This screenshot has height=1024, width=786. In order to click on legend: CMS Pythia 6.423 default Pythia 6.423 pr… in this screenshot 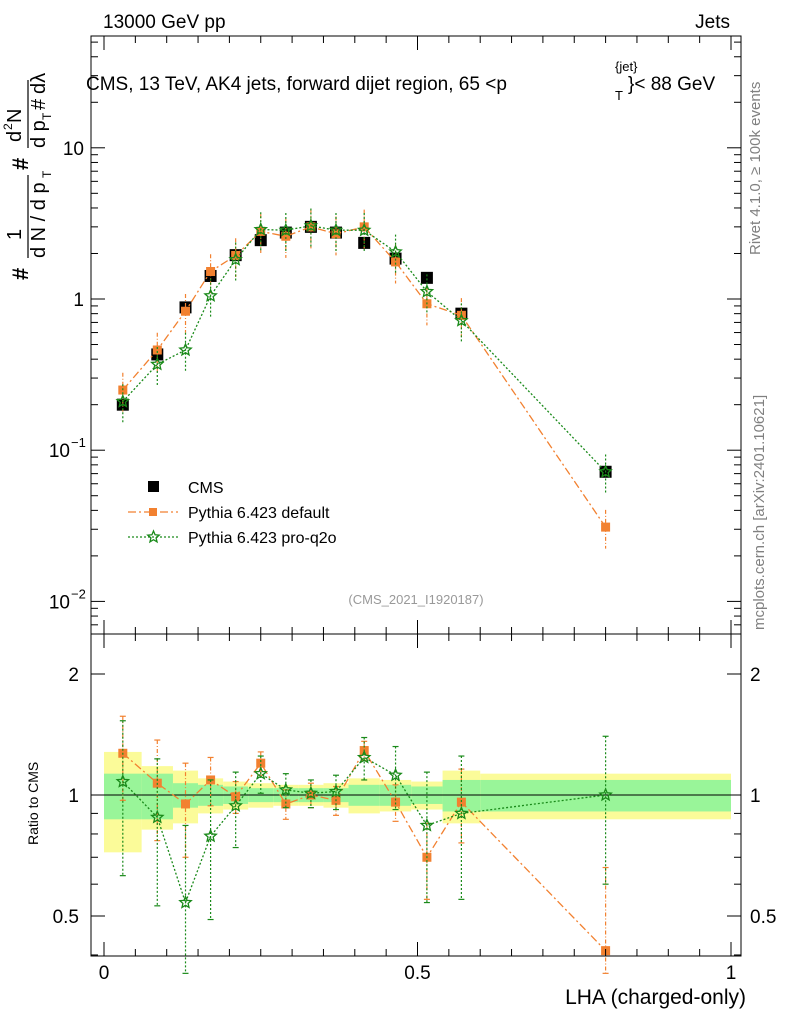, I will do `click(232, 513)`.